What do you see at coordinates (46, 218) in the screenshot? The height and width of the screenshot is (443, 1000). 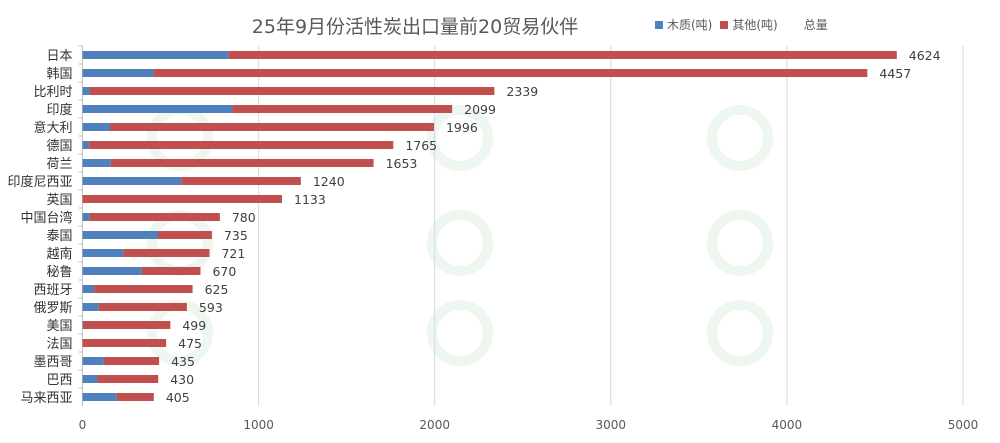 I see `y-category-label: 中国台湾` at bounding box center [46, 218].